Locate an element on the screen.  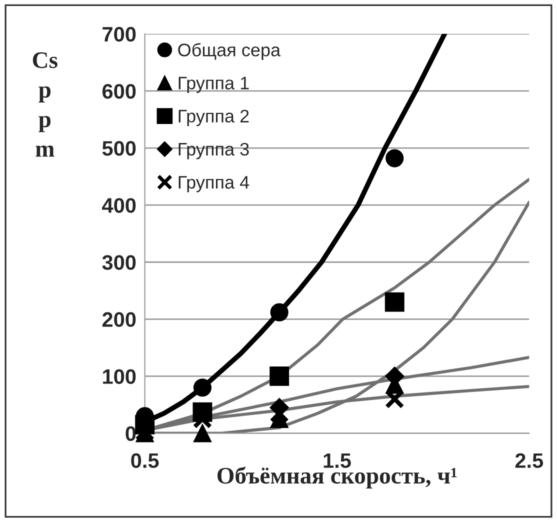
legend-label: Группа 1 is located at coordinates (213, 85).